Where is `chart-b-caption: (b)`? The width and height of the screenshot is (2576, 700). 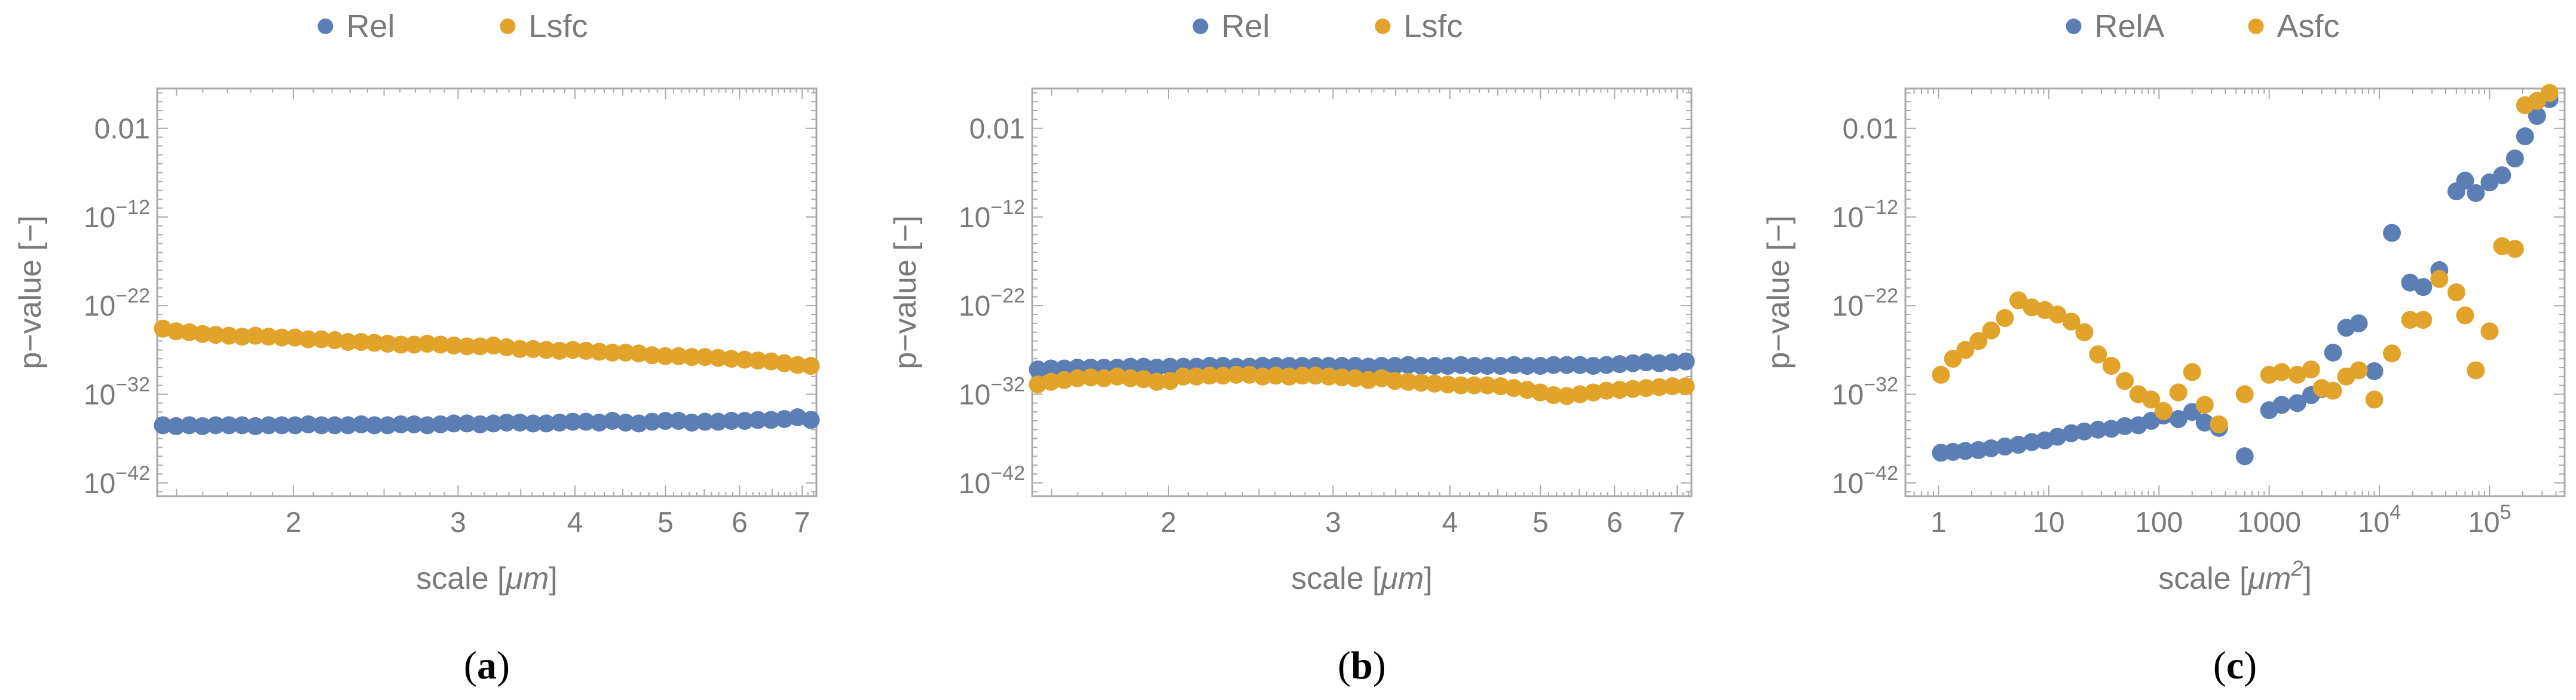 chart-b-caption: (b) is located at coordinates (1362, 665).